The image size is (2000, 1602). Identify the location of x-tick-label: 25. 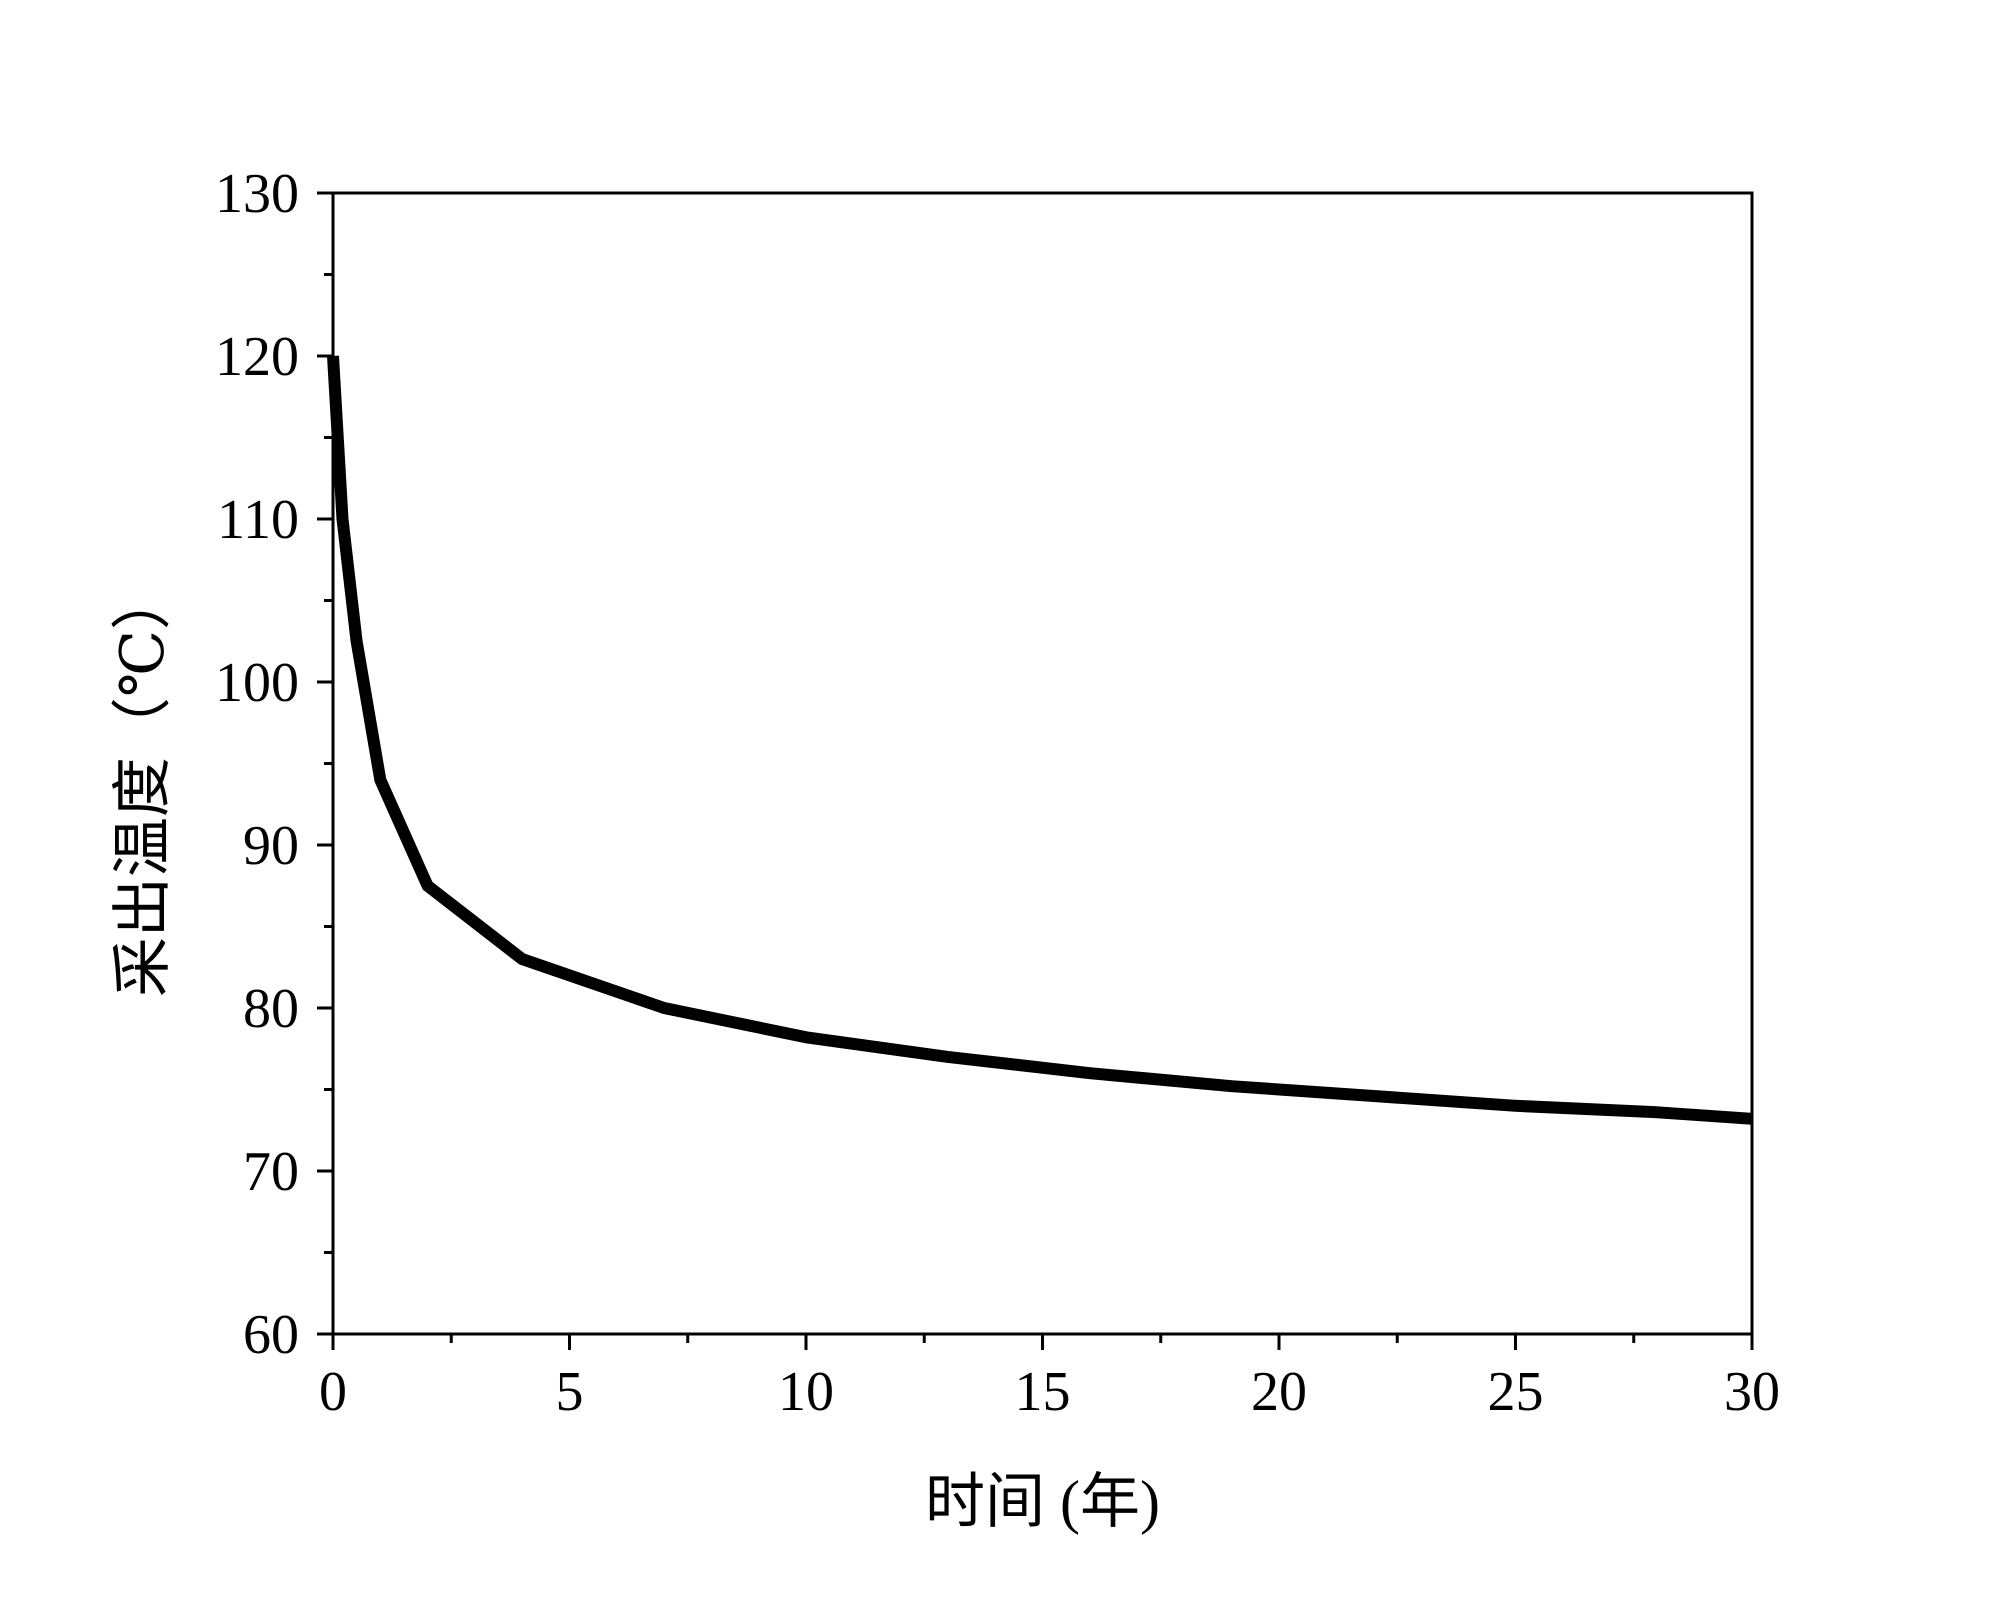
(1516, 1392).